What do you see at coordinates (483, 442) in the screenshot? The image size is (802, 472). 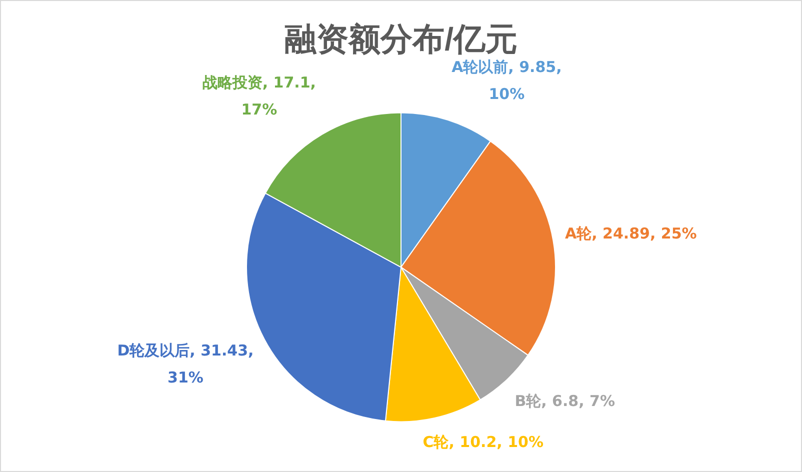 I see `slice-label: C轮, 10.2, 10%` at bounding box center [483, 442].